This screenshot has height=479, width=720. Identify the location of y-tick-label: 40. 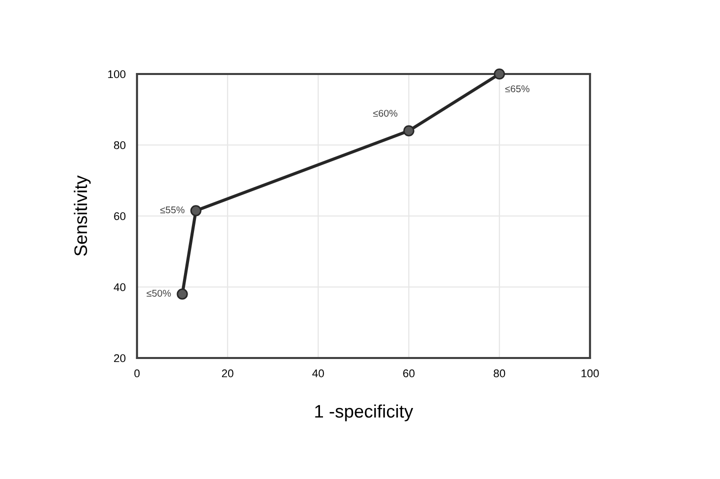
(120, 287).